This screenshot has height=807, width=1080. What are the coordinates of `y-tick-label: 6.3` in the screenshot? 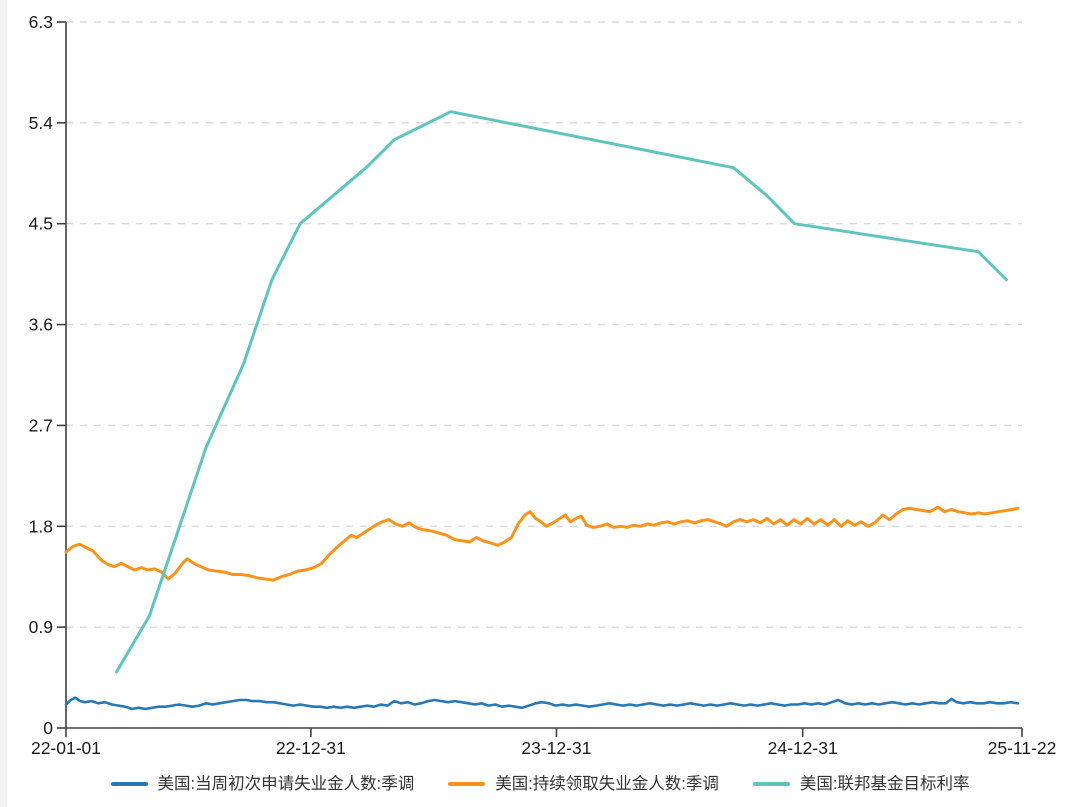 It's located at (41, 22).